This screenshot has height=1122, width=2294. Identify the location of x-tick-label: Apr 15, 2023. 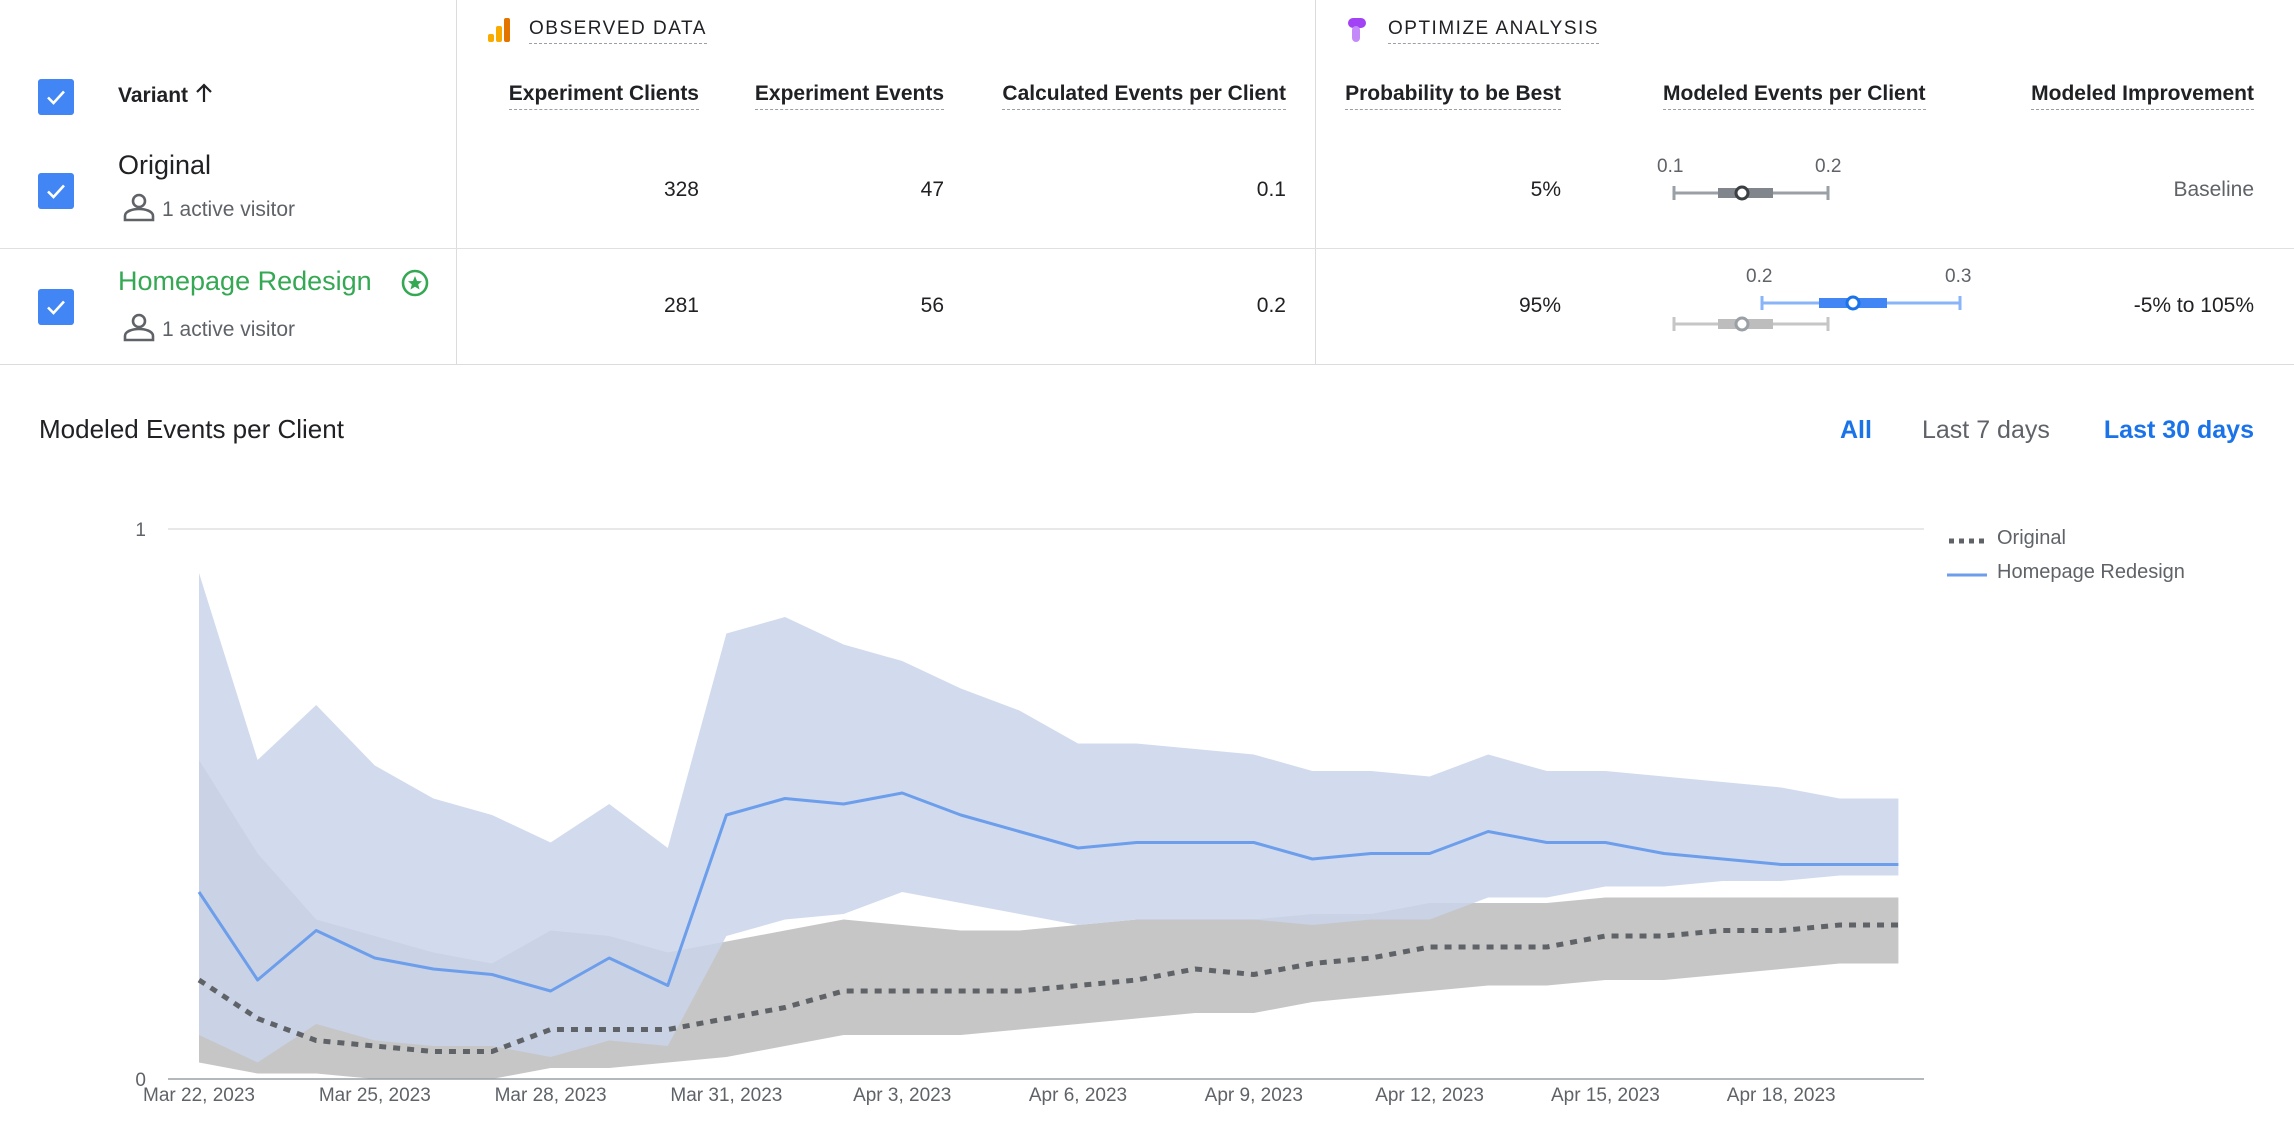
(1605, 1095).